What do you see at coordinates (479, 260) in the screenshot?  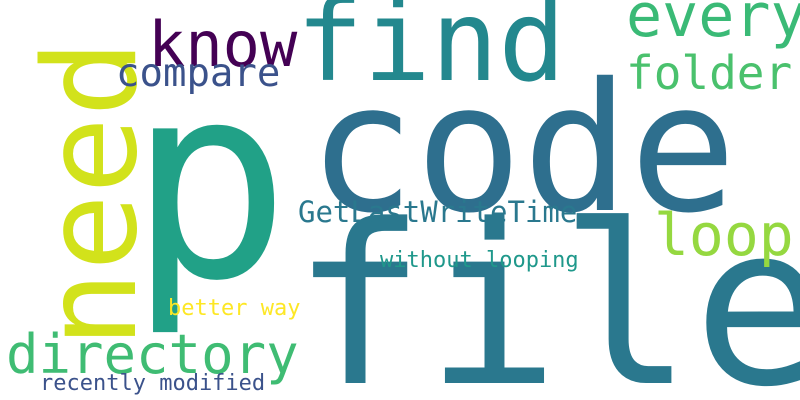 I see `word-without-looping: without looping` at bounding box center [479, 260].